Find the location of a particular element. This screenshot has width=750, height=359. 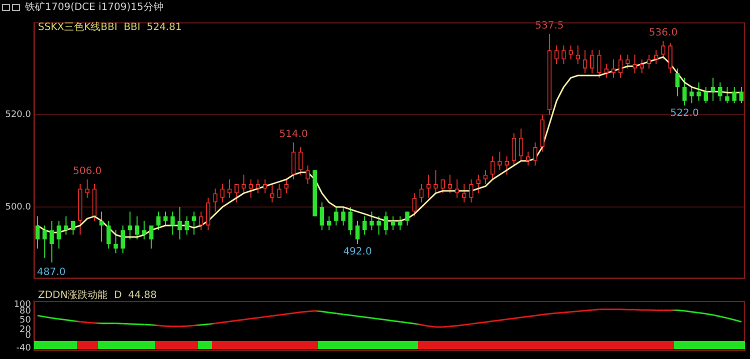

annotation: 522.0 is located at coordinates (684, 114).